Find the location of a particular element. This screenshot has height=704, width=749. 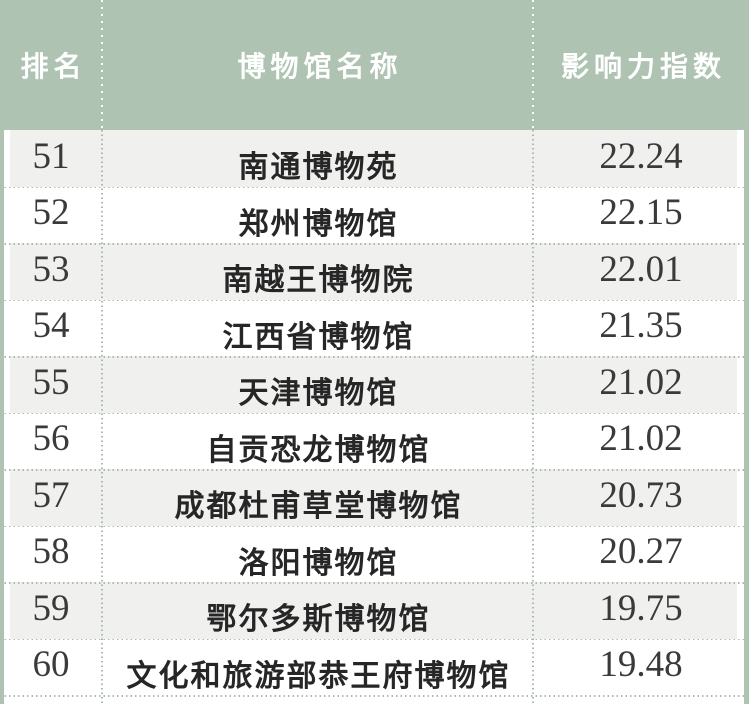

table-row: 52 郑州博物馆 22.15 is located at coordinates (374, 215).